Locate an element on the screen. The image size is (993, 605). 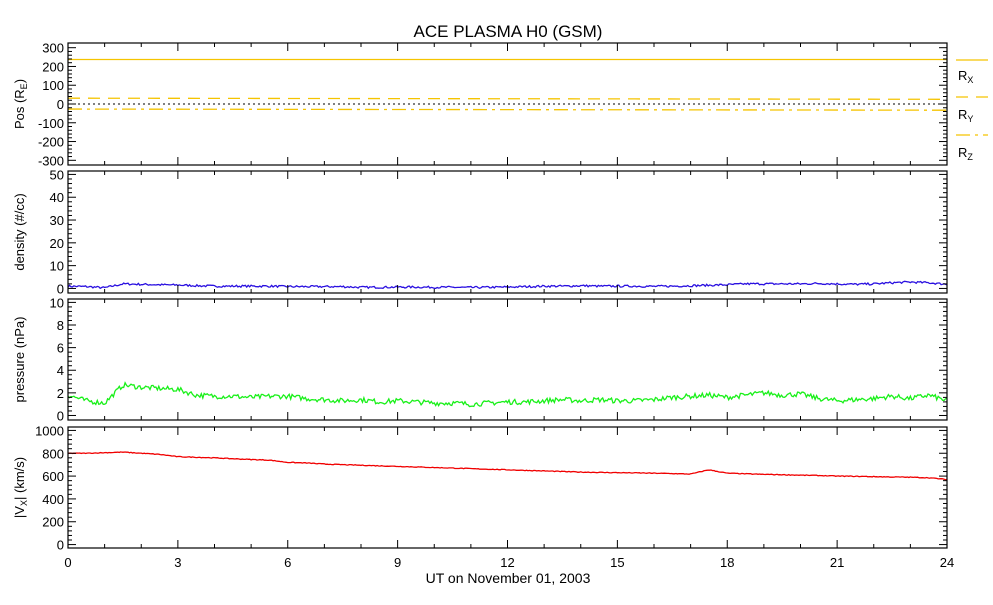
legend-label-y: RY is located at coordinates (965, 115).